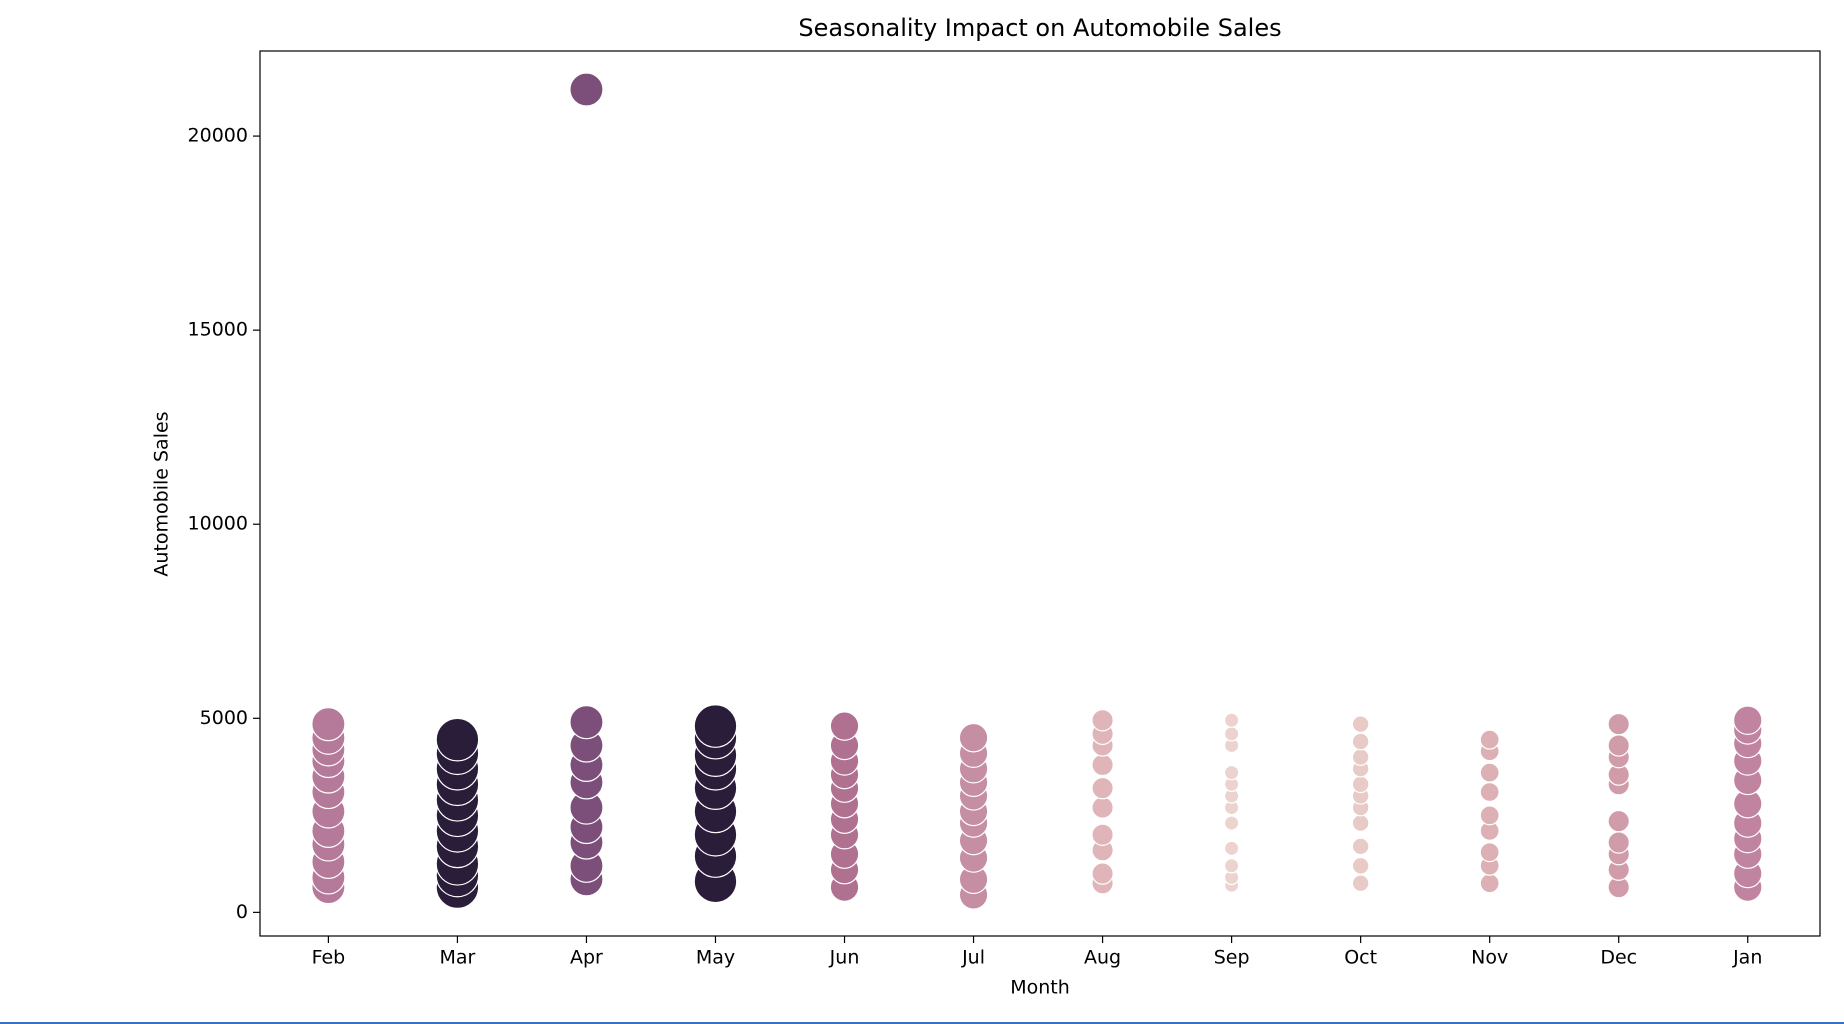 This screenshot has height=1024, width=1844. What do you see at coordinates (586, 958) in the screenshot?
I see `x-tick-label: Apr` at bounding box center [586, 958].